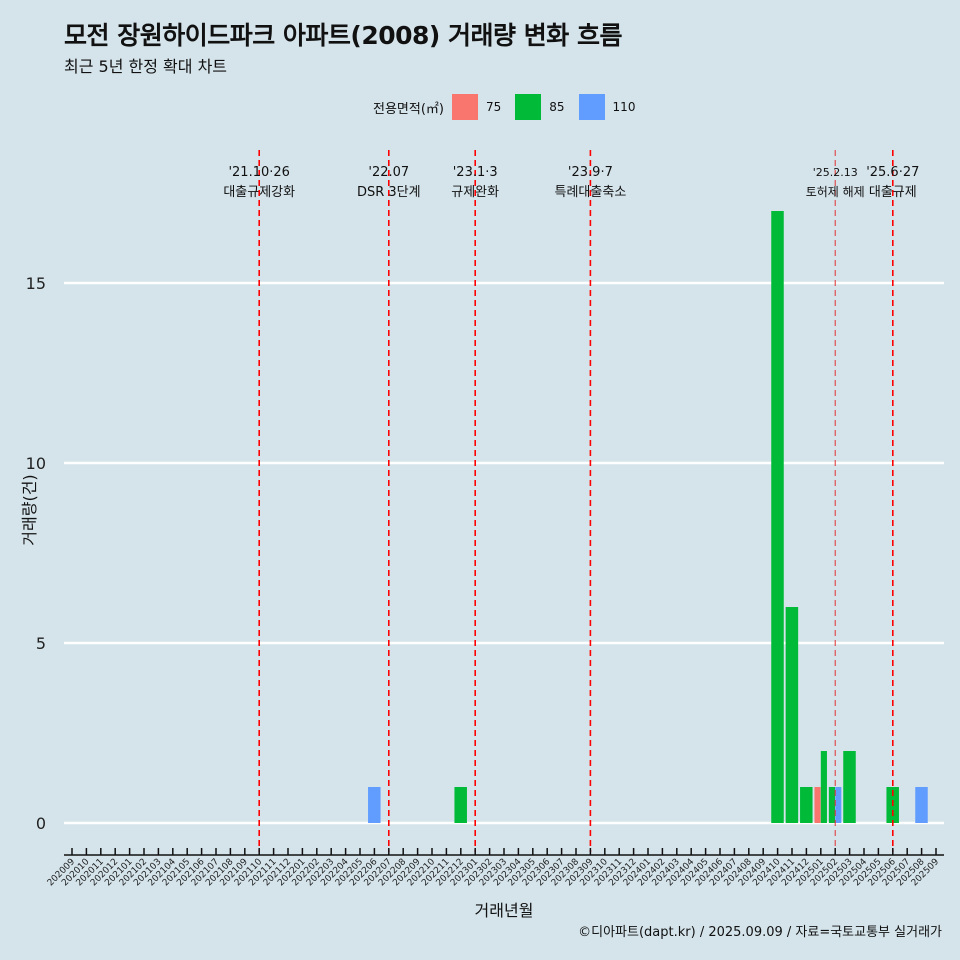 This screenshot has width=960, height=960. I want to click on event-label: 대출규제, so click(893, 192).